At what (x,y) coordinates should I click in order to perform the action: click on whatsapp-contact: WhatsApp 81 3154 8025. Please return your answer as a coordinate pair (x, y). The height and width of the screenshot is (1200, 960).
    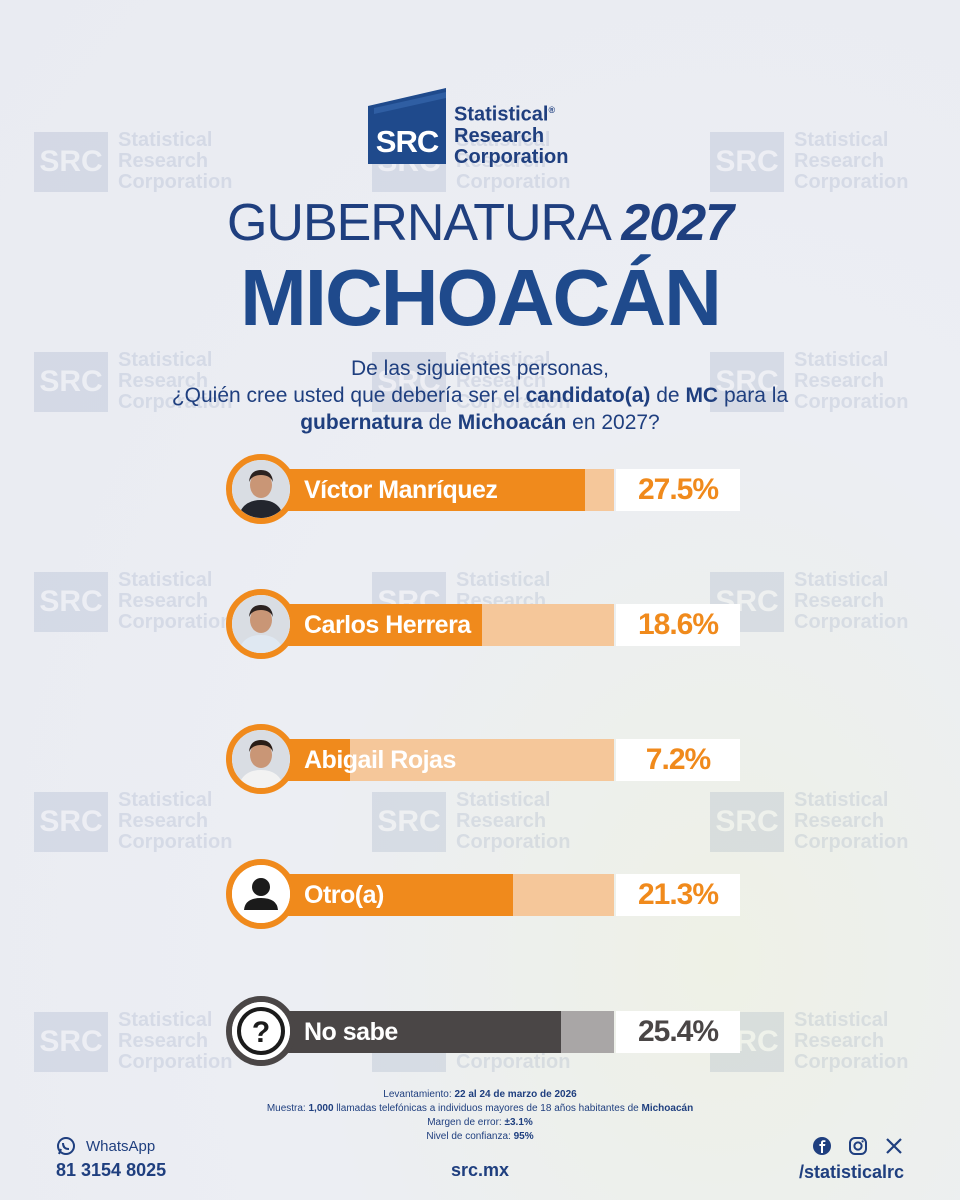
    Looking at the image, I should click on (111, 1158).